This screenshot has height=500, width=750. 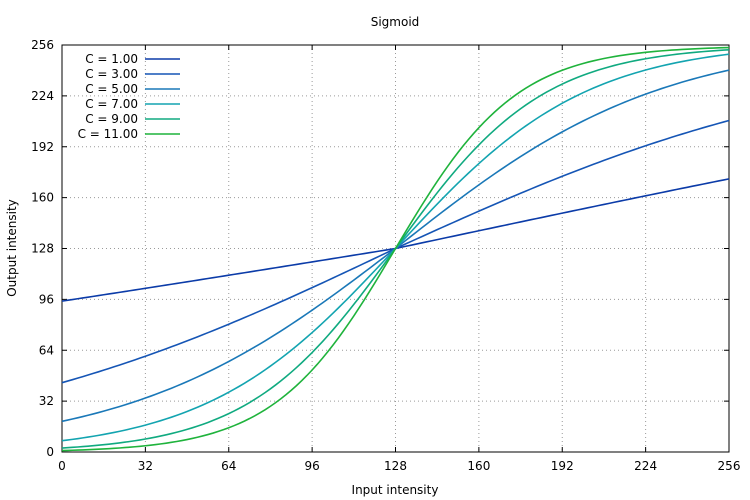 I want to click on x-tick-label: 96, so click(x=311, y=466).